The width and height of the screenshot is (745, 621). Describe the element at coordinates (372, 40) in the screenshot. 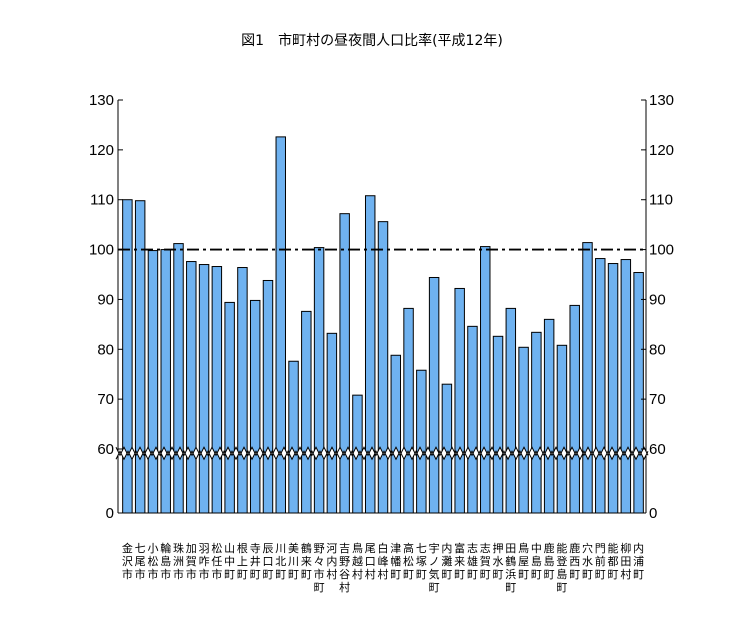

I see `chart-title: 図1 市町村の昼夜間人口比率(平成12年)` at that location.